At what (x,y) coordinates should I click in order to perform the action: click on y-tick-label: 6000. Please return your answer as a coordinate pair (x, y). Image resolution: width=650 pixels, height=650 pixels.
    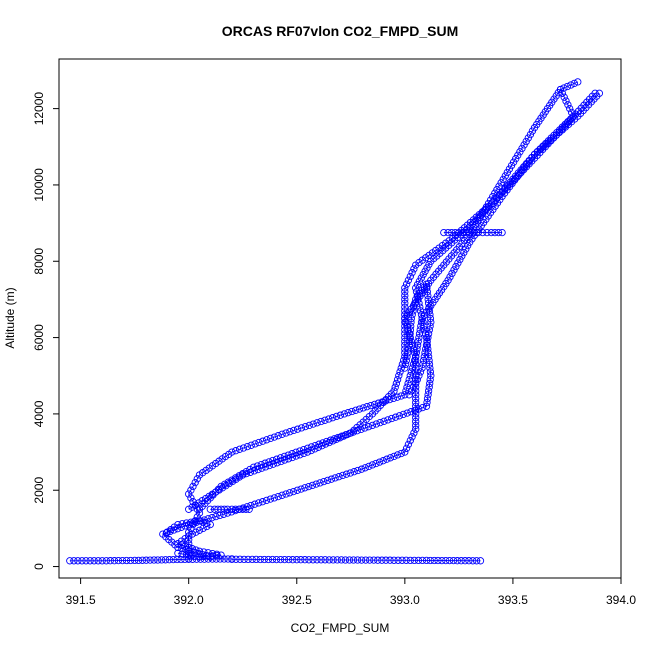
    Looking at the image, I should click on (39, 337).